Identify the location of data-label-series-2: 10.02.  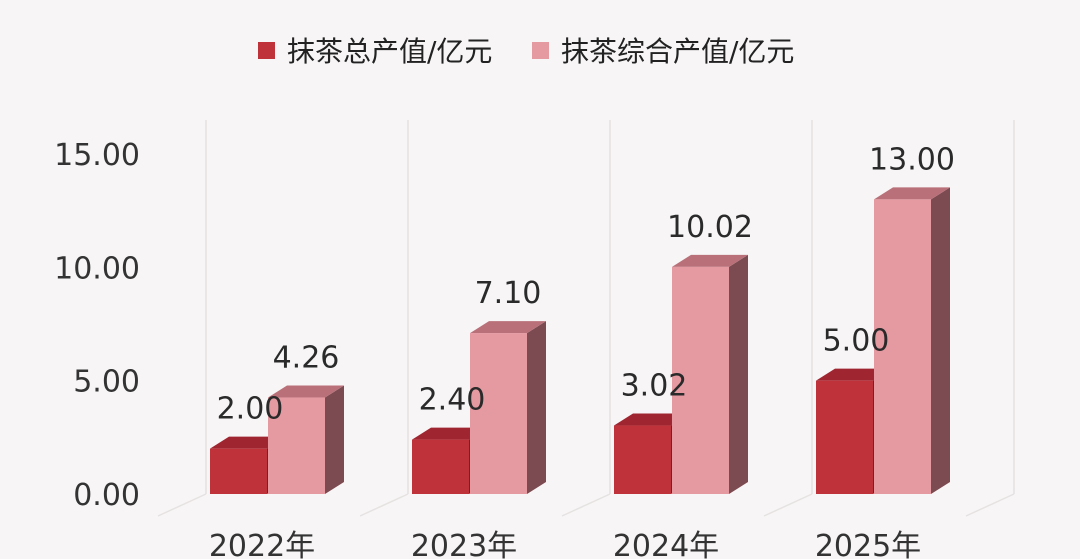
(710, 227).